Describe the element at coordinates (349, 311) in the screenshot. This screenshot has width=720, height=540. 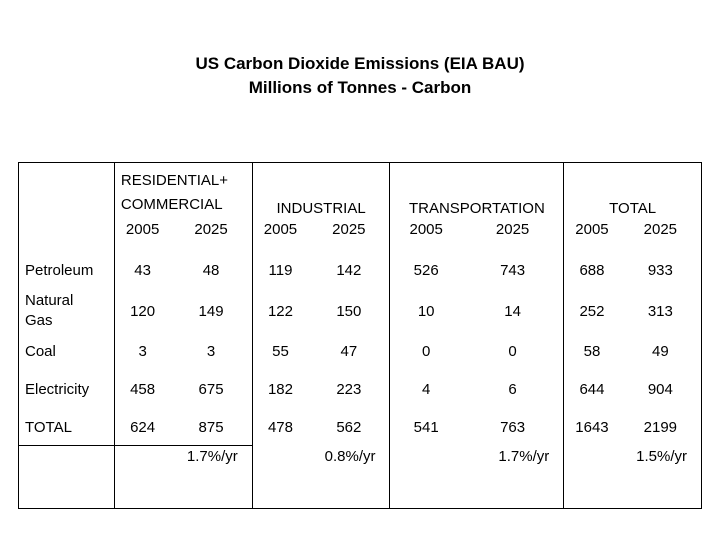
I see `table-cell: 150` at that location.